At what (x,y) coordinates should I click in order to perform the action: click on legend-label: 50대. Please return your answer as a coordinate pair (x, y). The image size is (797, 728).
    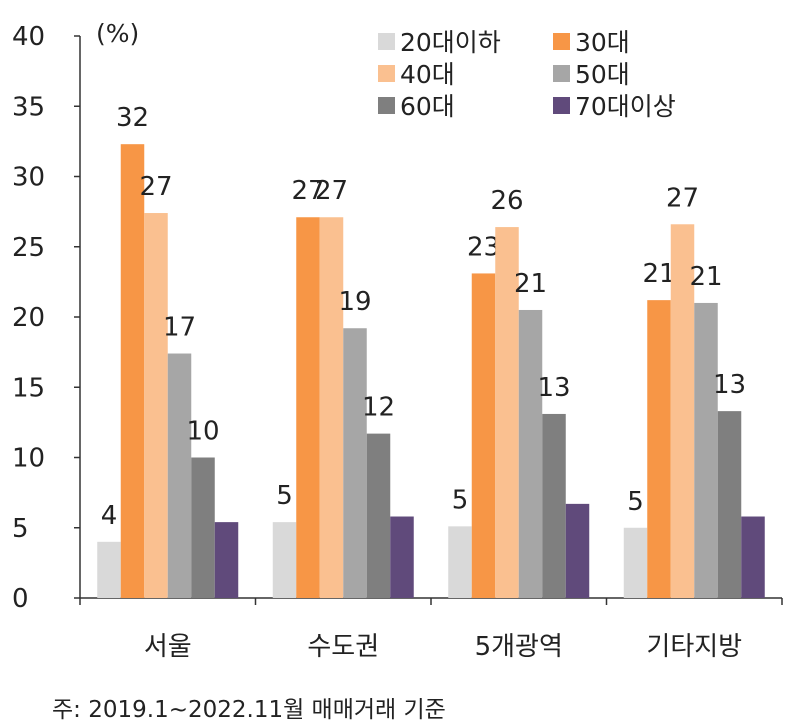
    Looking at the image, I should click on (602, 74).